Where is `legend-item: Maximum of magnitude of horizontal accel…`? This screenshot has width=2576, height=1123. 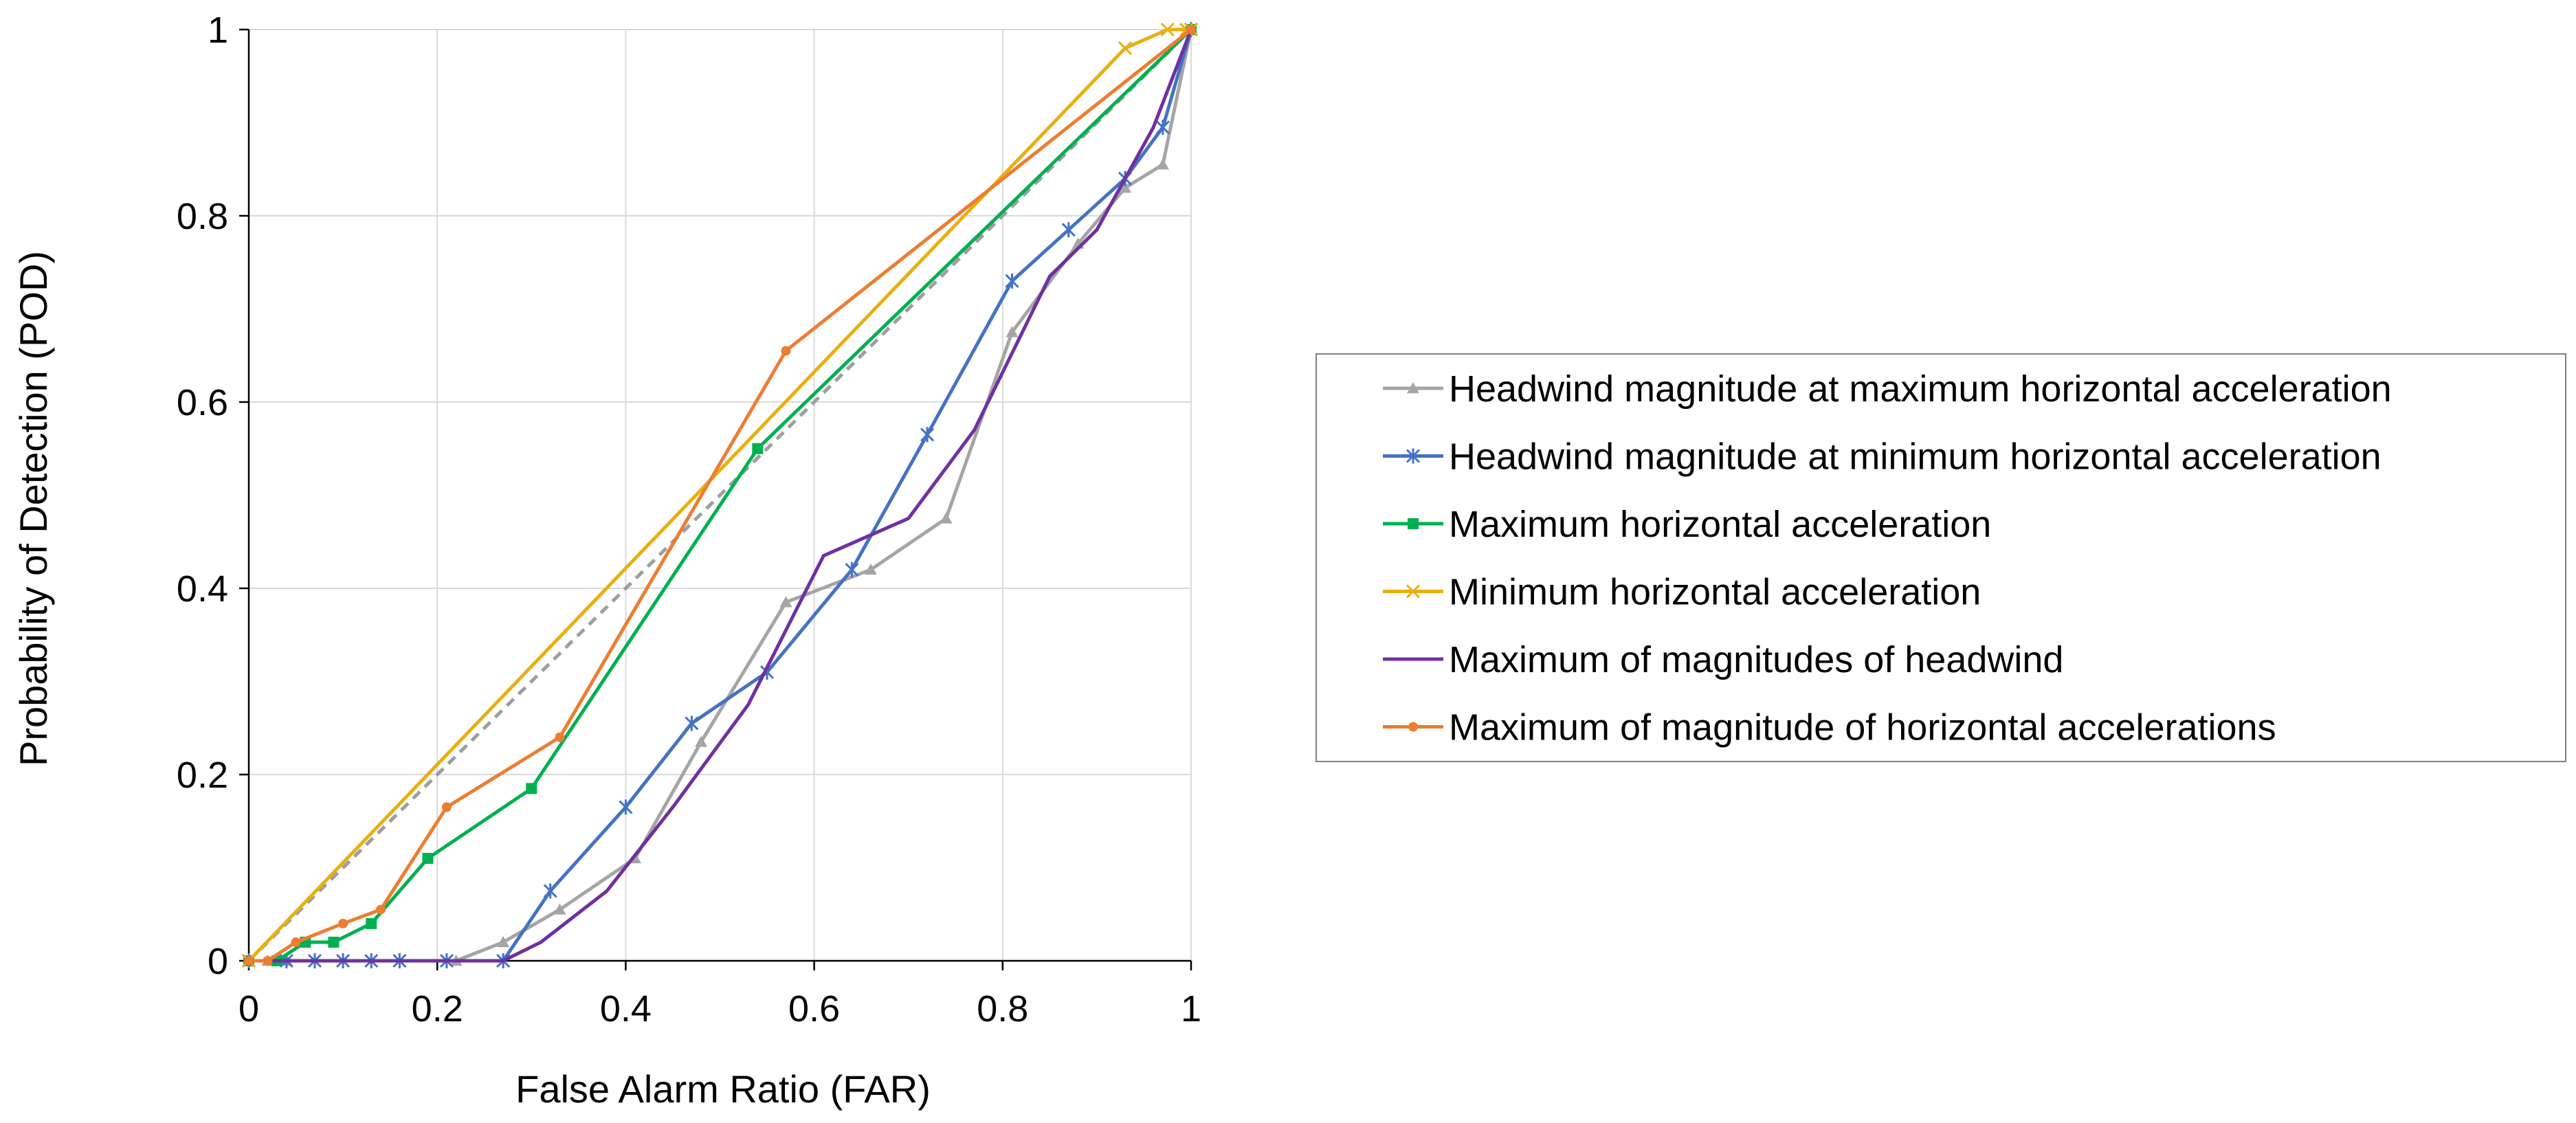
legend-item: Maximum of magnitude of horizontal accel… is located at coordinates (1829, 727).